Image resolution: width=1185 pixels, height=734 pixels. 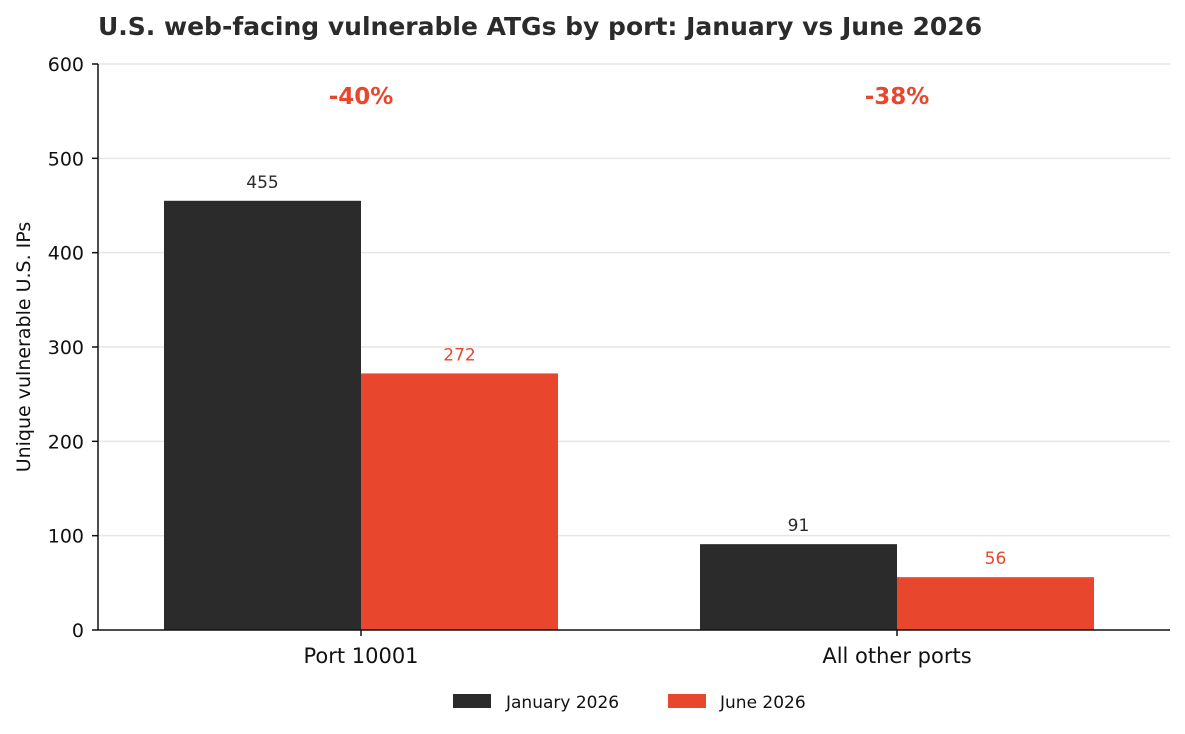 What do you see at coordinates (66, 159) in the screenshot?
I see `y-tick-label: 500` at bounding box center [66, 159].